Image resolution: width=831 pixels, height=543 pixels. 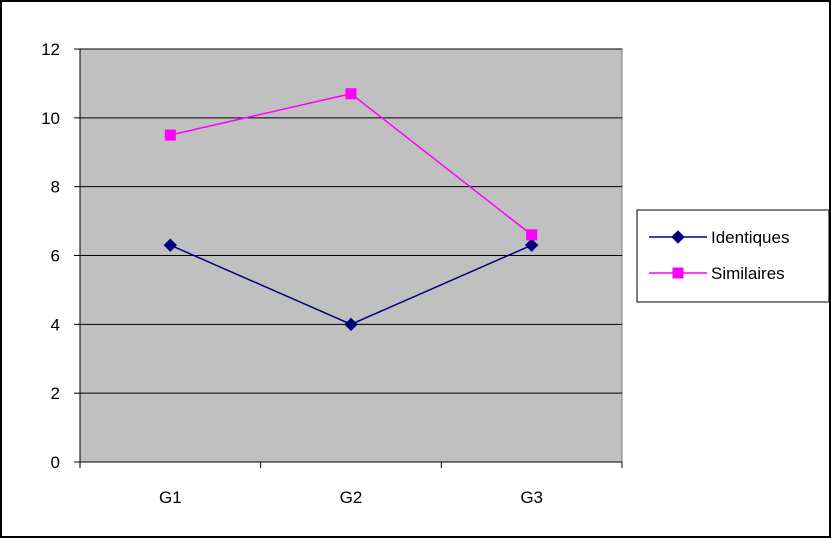 I want to click on legend-label-similaires: Similaires, so click(x=748, y=273).